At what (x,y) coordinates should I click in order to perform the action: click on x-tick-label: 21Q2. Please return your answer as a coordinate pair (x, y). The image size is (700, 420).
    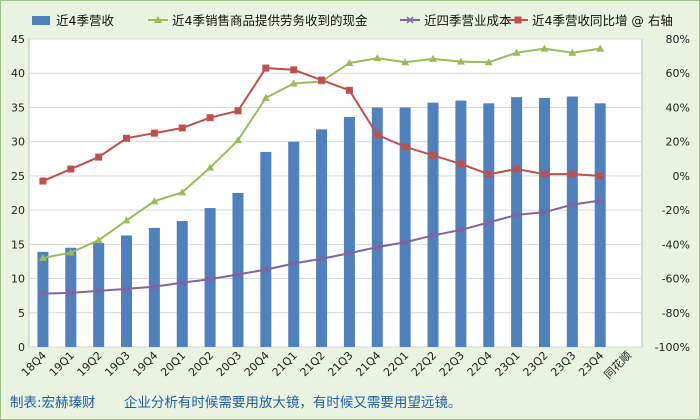
    Looking at the image, I should click on (313, 364).